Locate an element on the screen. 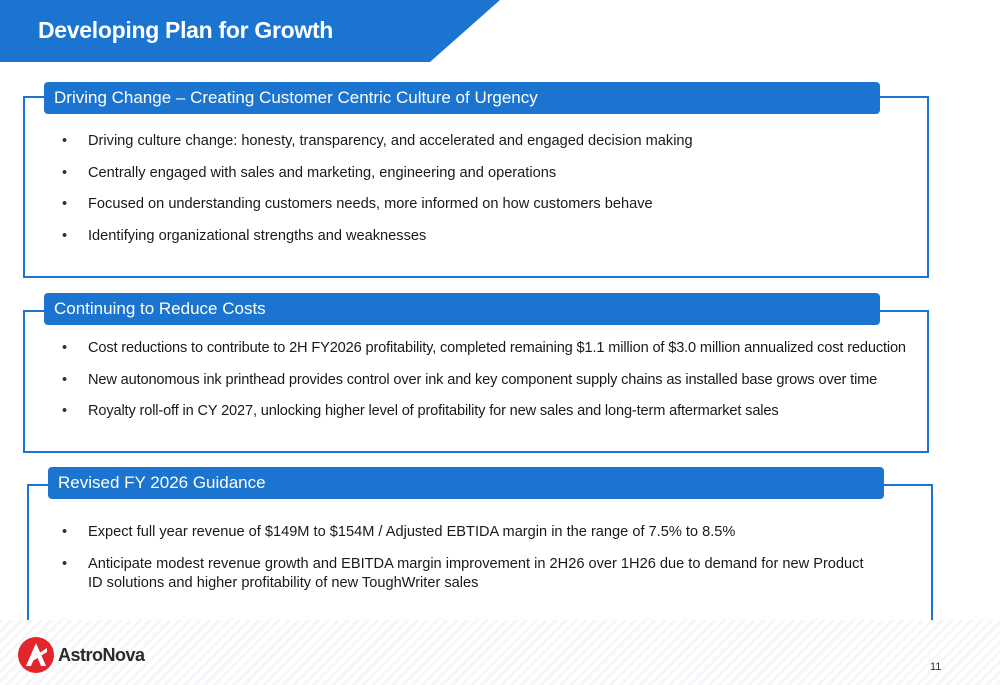  title-banner is located at coordinates (250, 31).